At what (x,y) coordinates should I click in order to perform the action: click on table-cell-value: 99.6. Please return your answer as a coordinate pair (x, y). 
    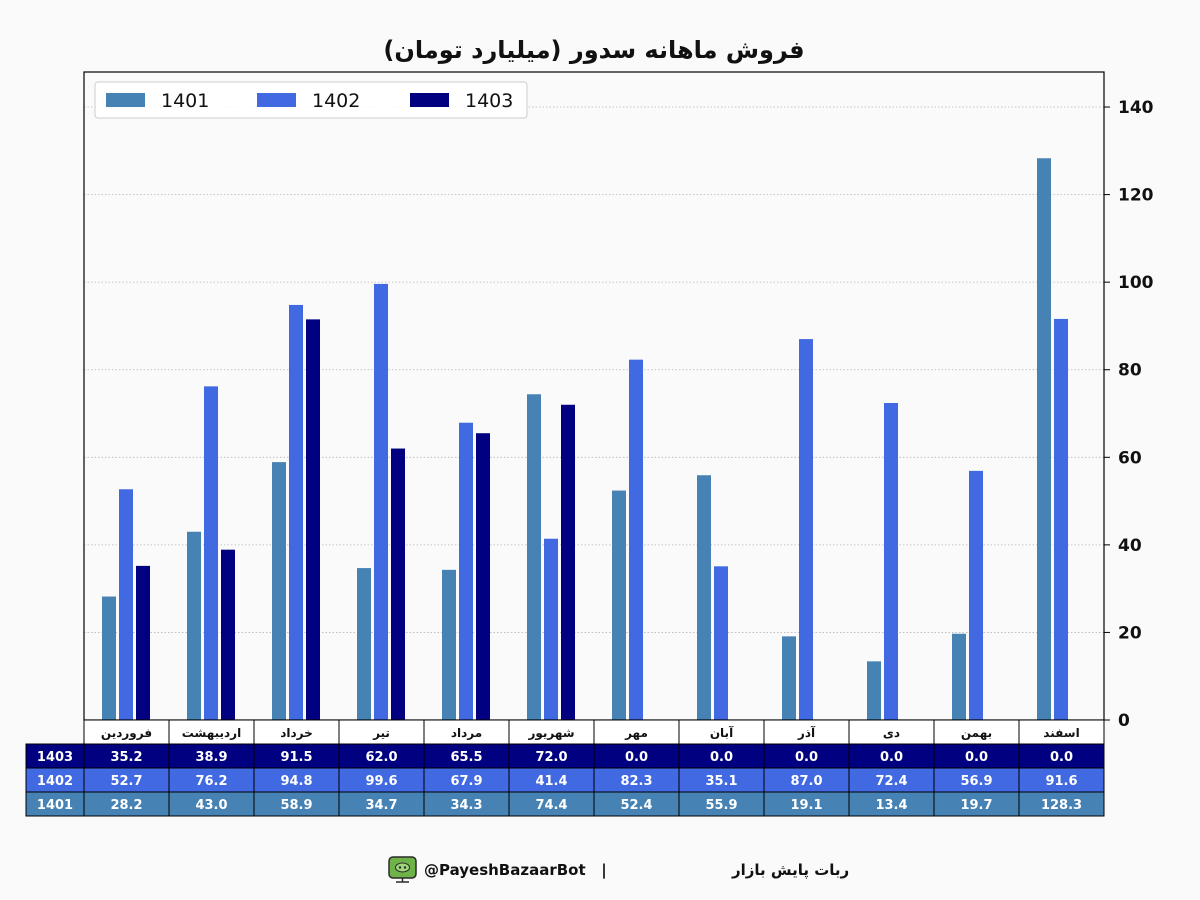
    Looking at the image, I should click on (381, 781).